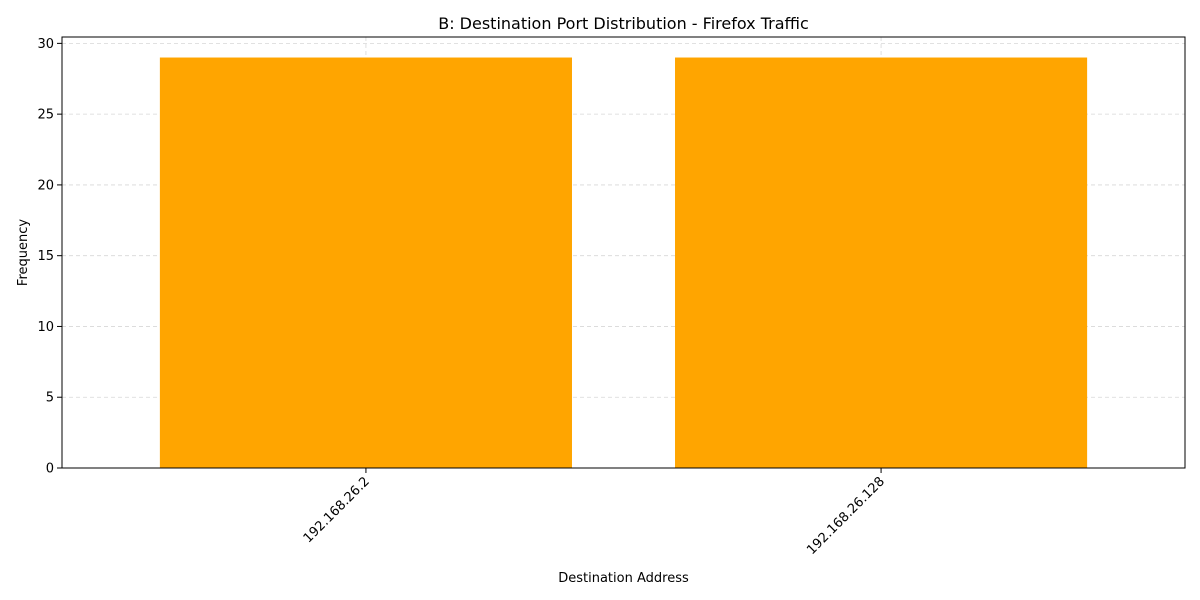 The width and height of the screenshot is (1200, 600). I want to click on y-tick-label: 0, so click(50, 469).